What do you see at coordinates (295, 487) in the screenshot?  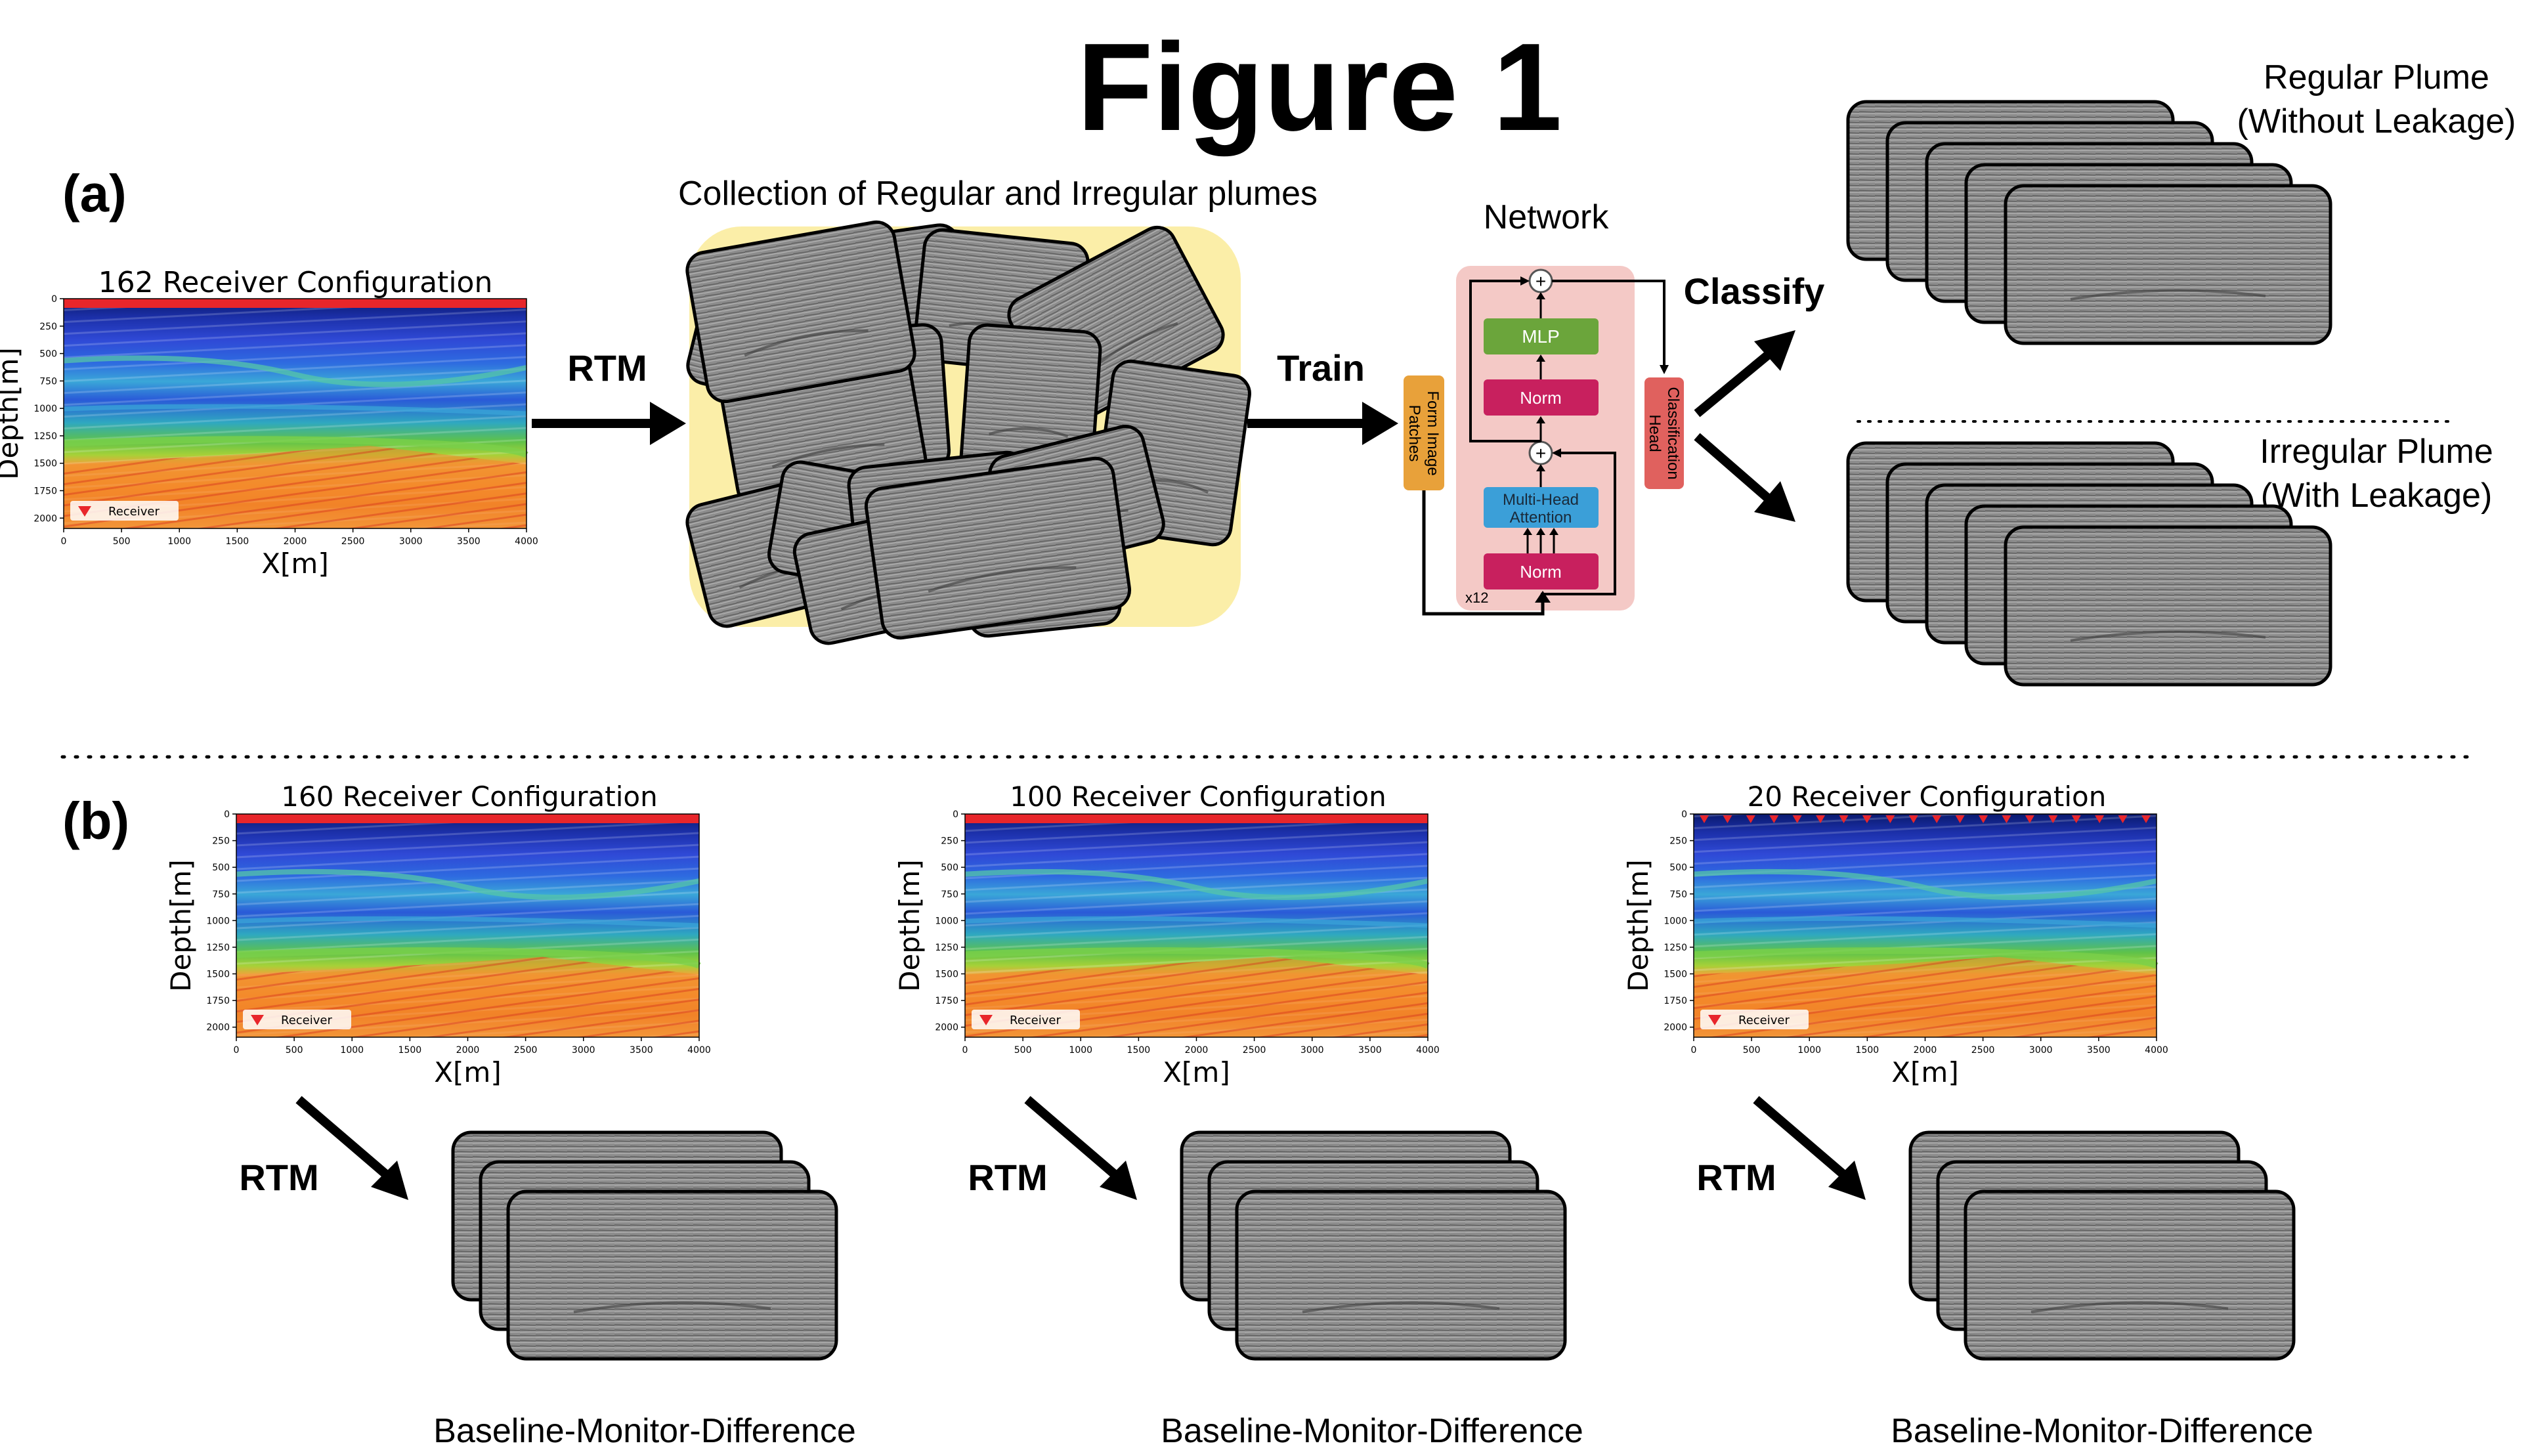 I see `reservoir-layers-a` at bounding box center [295, 487].